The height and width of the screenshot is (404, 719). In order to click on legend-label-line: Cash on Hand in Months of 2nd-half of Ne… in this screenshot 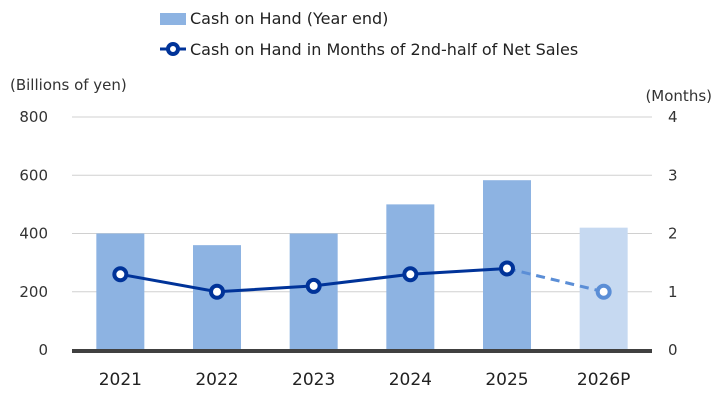, I will do `click(384, 49)`.